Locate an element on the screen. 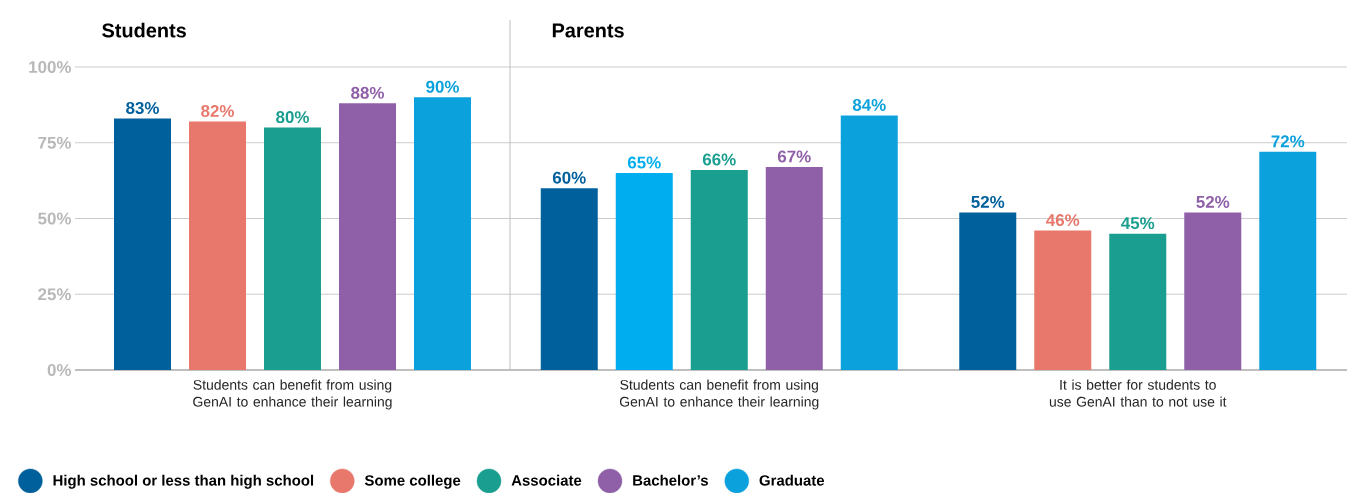 This screenshot has width=1347, height=493. legend-label: Some college is located at coordinates (412, 481).